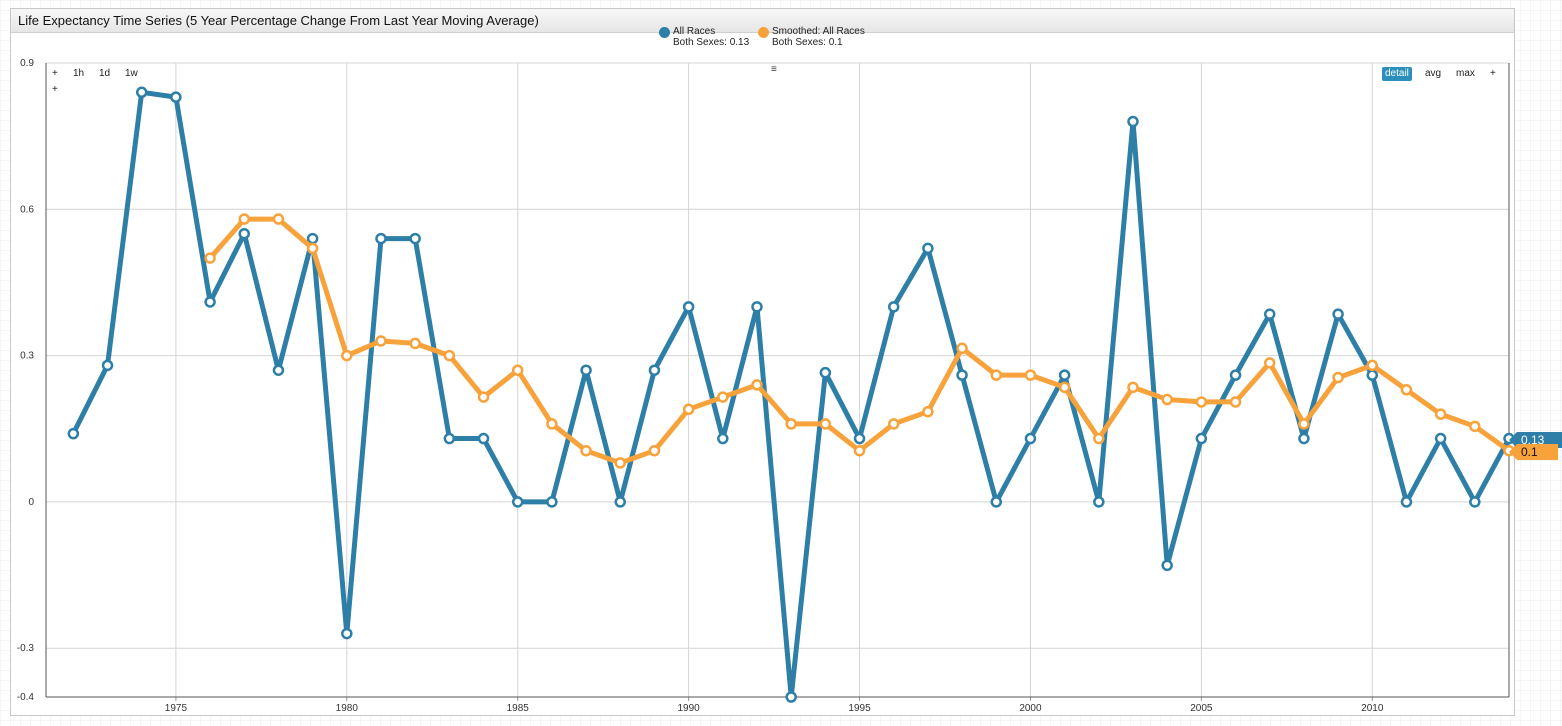 Image resolution: width=1562 pixels, height=726 pixels. Describe the element at coordinates (347, 708) in the screenshot. I see `x-tick-label: 1980` at that location.